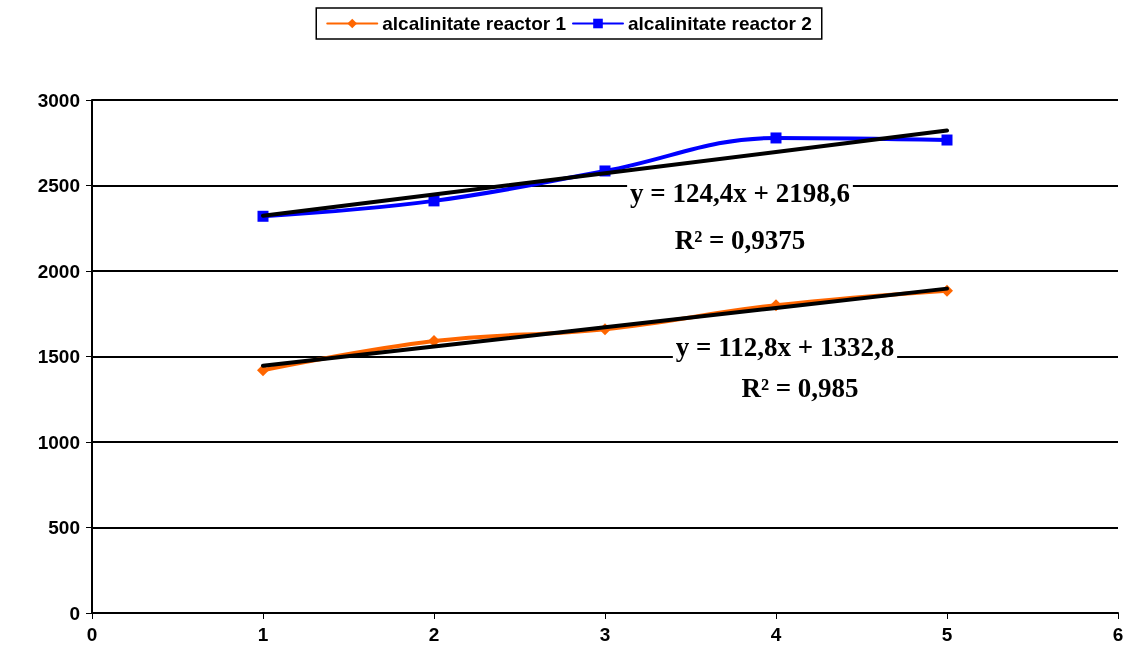 The width and height of the screenshot is (1138, 668). What do you see at coordinates (740, 193) in the screenshot?
I see `annotation: y = 124,4x + 2198,6` at bounding box center [740, 193].